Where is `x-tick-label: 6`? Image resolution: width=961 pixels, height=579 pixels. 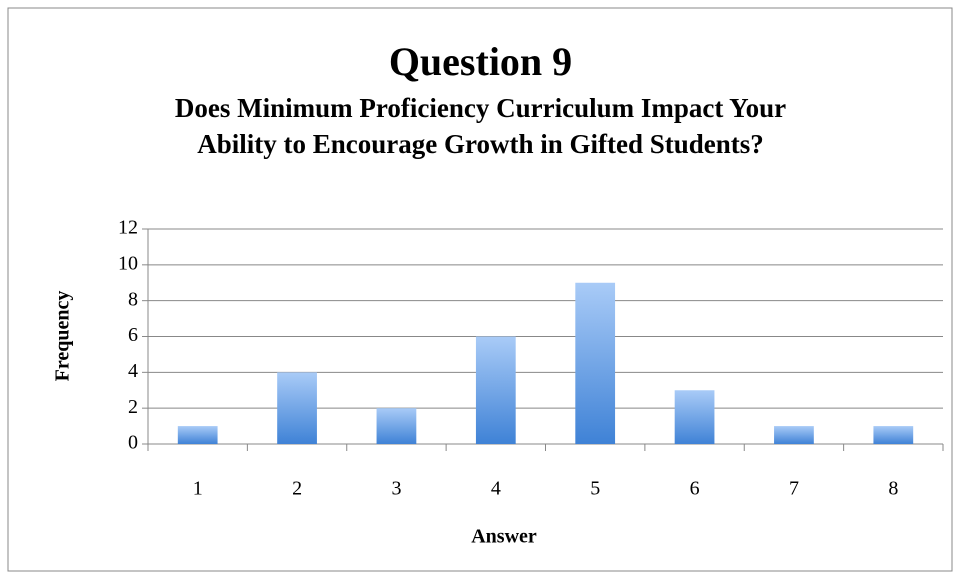 x-tick-label: 6 is located at coordinates (695, 489).